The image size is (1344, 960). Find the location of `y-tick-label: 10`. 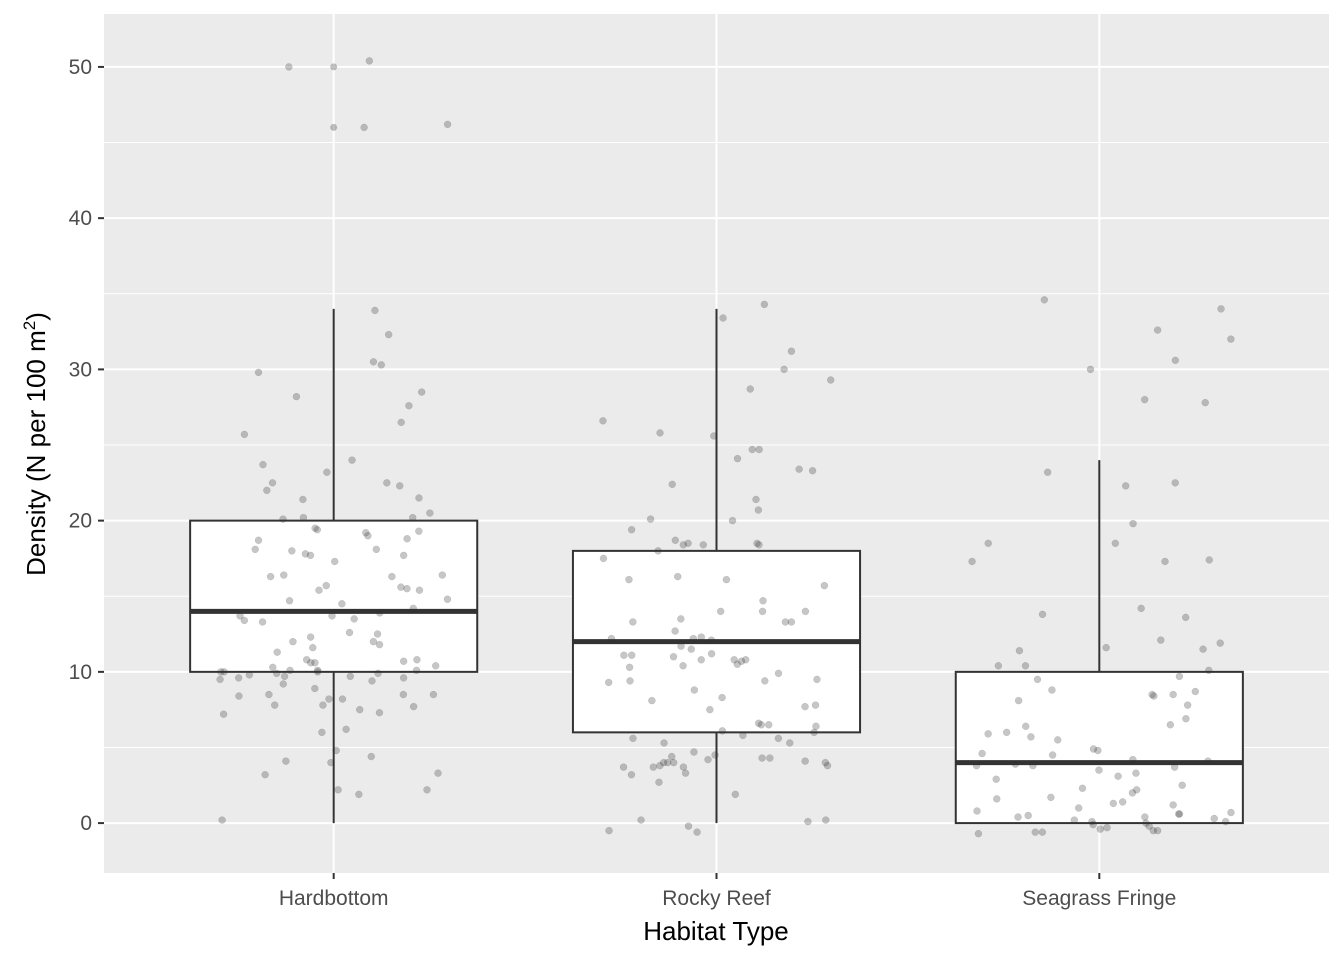

y-tick-label: 10 is located at coordinates (80, 672).